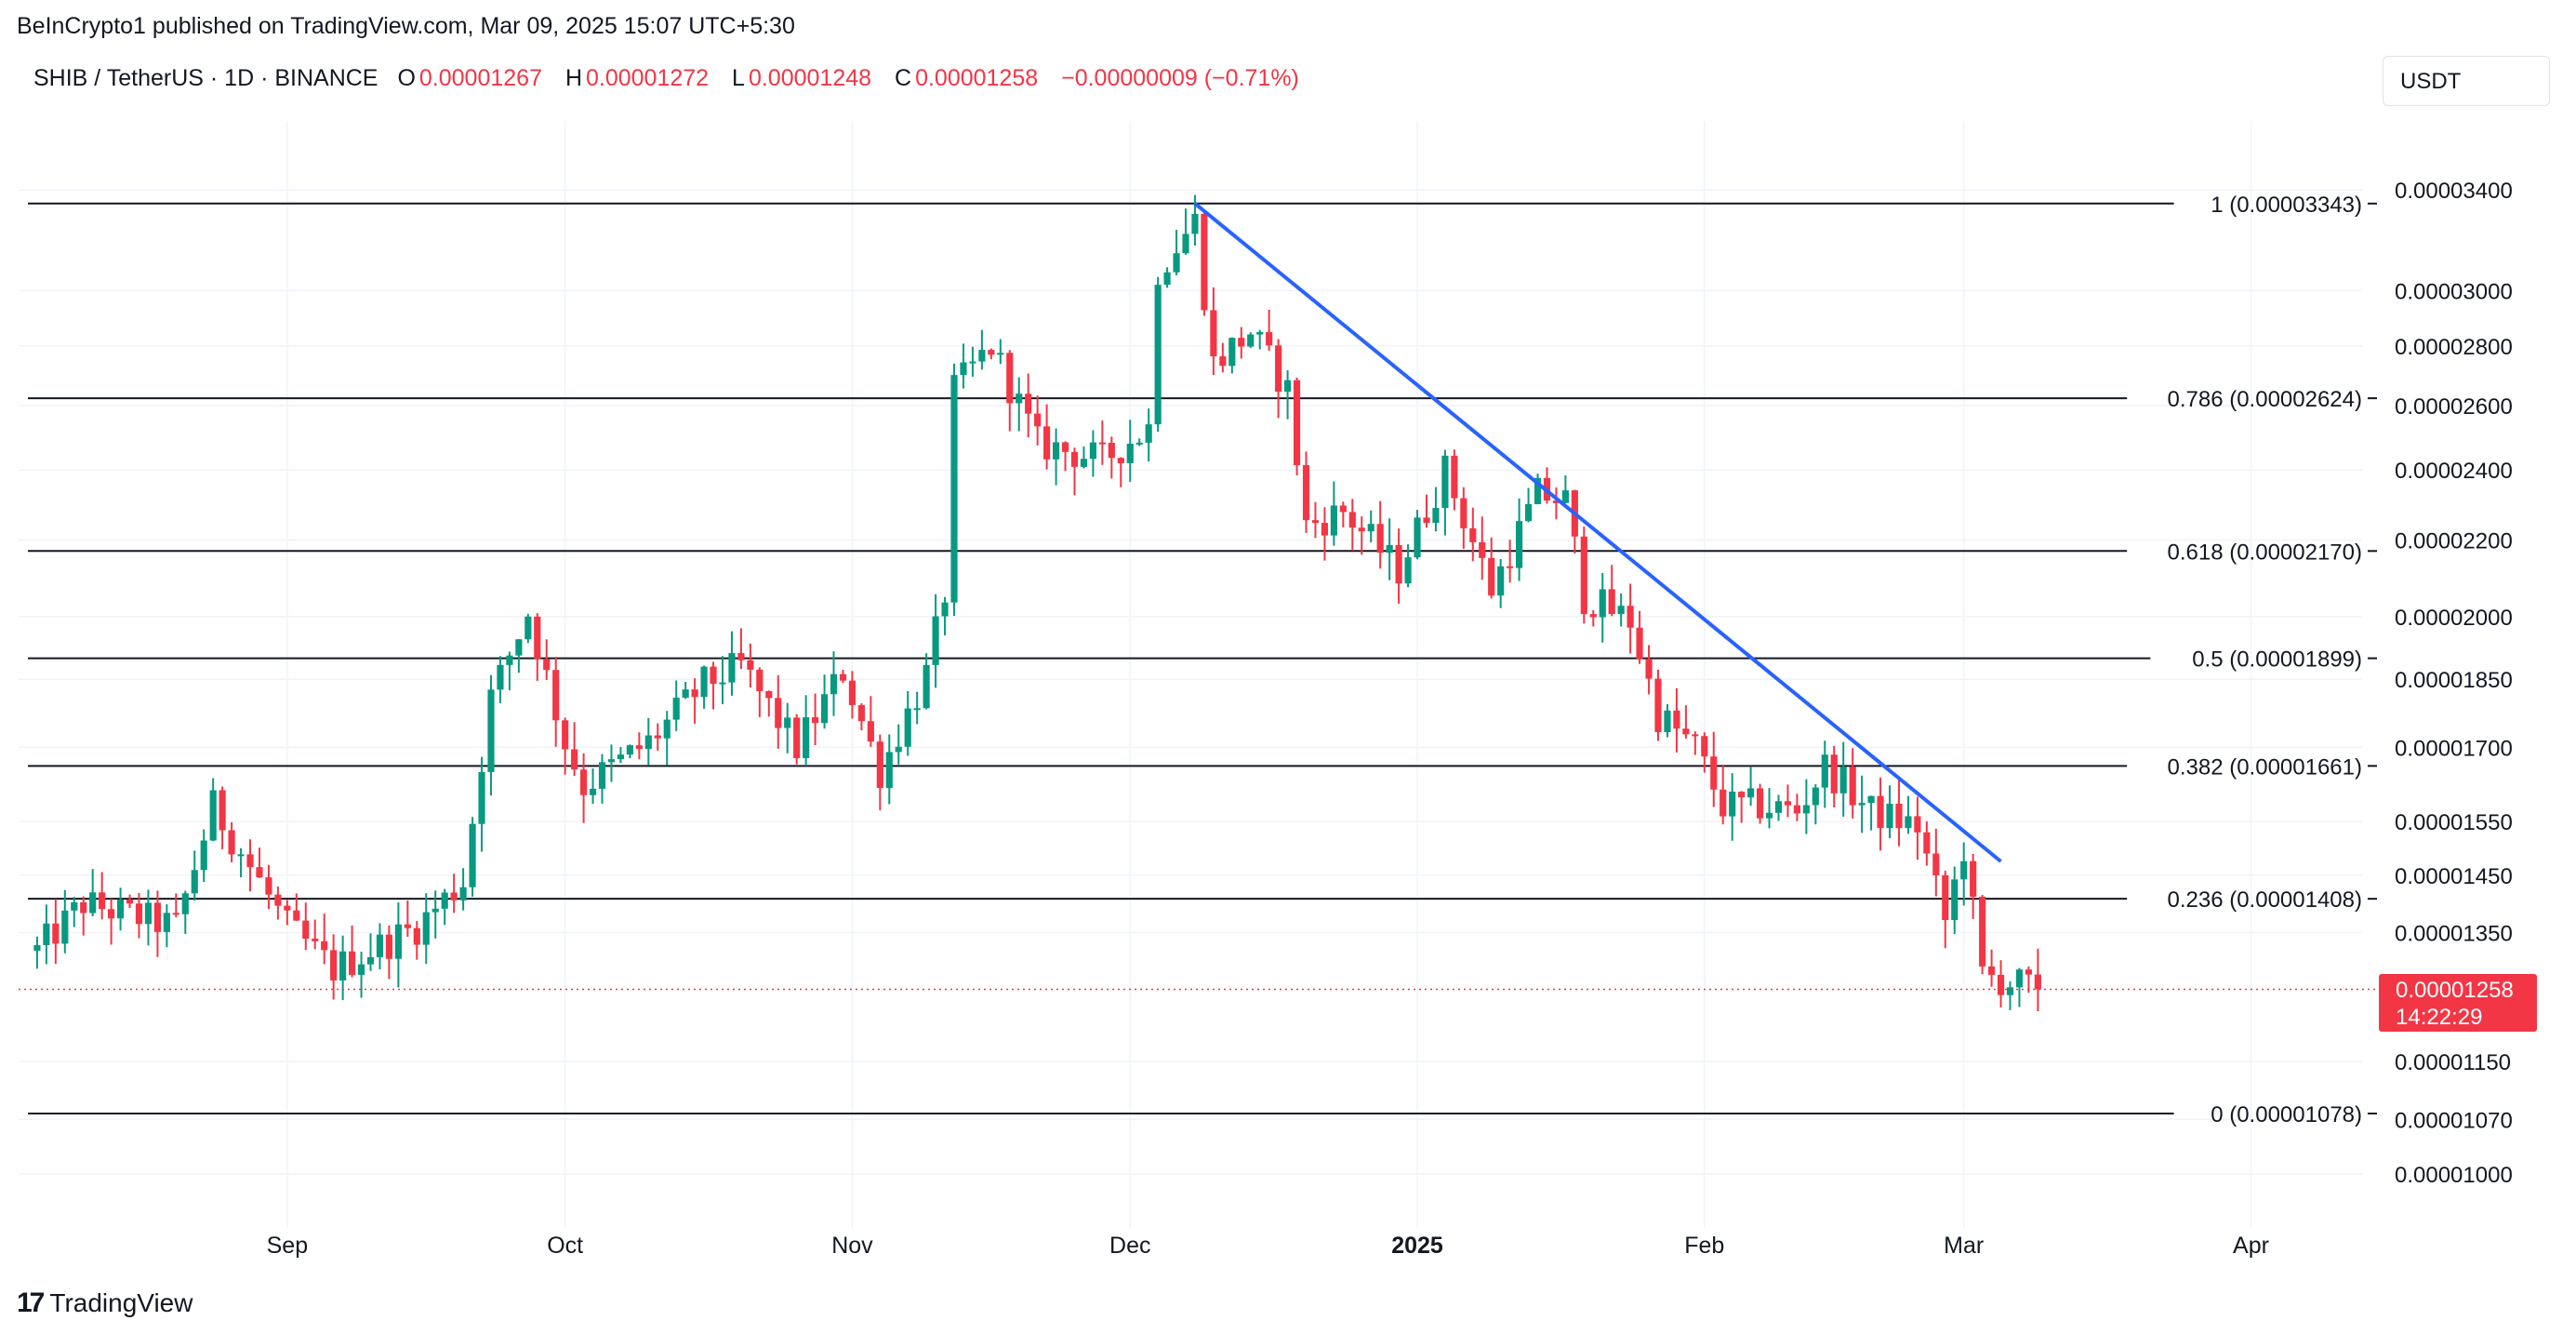  I want to click on x-tick-label: Apr, so click(2251, 1246).